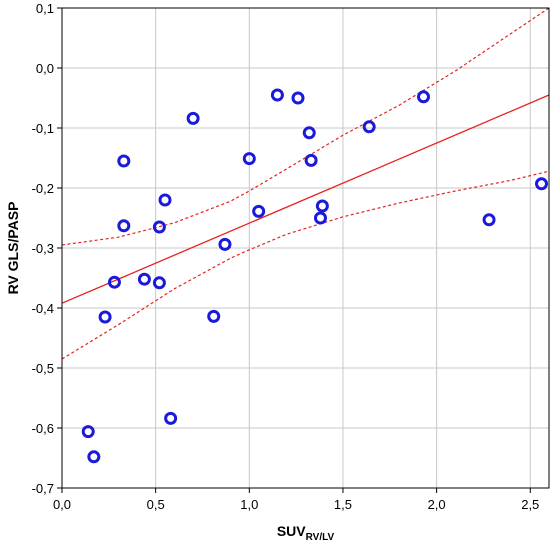 Image resolution: width=550 pixels, height=542 pixels. I want to click on x-ticks: 0,0 0,5 1,0 1,5 2,0 2,5, so click(296, 500).